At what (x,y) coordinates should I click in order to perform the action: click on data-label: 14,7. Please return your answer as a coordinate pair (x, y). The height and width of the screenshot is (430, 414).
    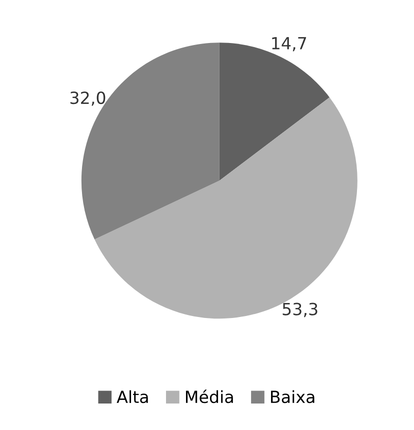
    Looking at the image, I should click on (289, 44).